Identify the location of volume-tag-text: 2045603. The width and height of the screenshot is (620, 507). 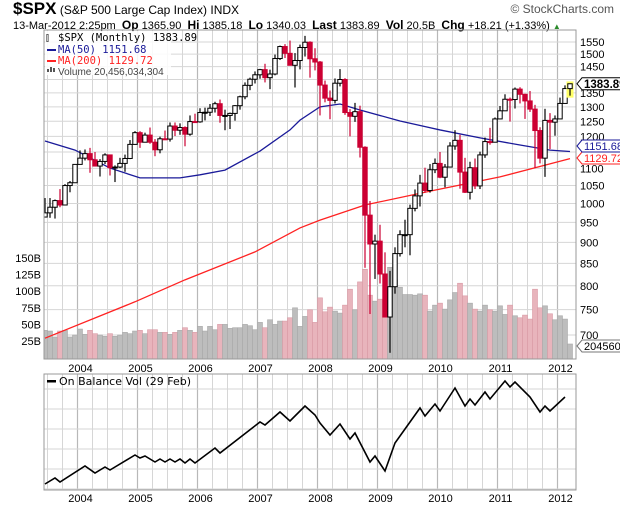
(602, 347).